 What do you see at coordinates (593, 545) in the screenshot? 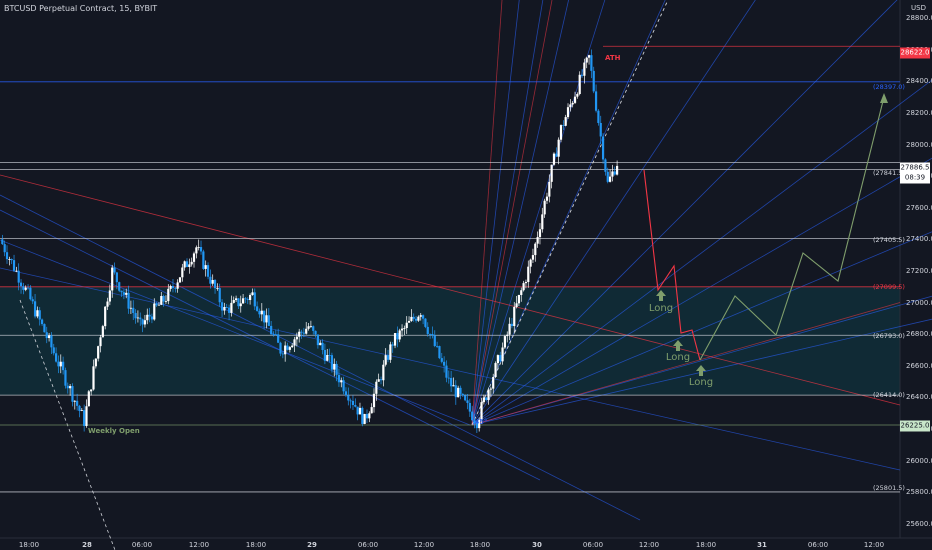
I see `time-tick-label: 06:00` at bounding box center [593, 545].